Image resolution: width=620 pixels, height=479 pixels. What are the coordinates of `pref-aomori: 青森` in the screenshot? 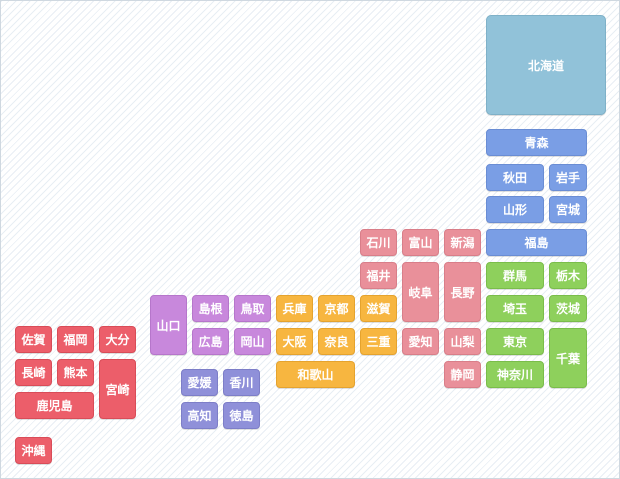 It's located at (536, 142).